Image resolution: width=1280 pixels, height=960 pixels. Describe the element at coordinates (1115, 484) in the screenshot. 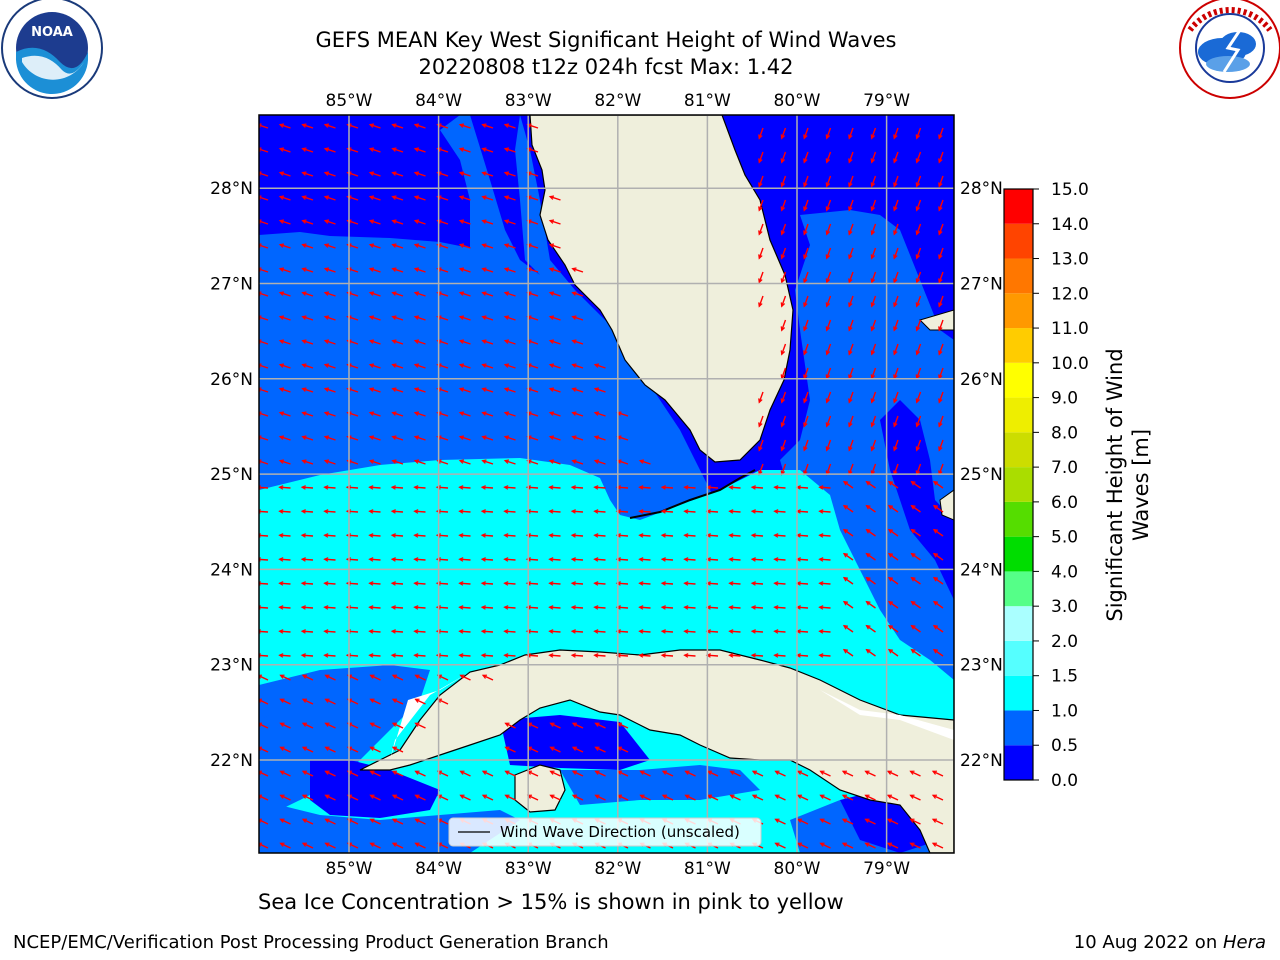

I see `colorbar-label-line1: Significant Height of Wind` at that location.